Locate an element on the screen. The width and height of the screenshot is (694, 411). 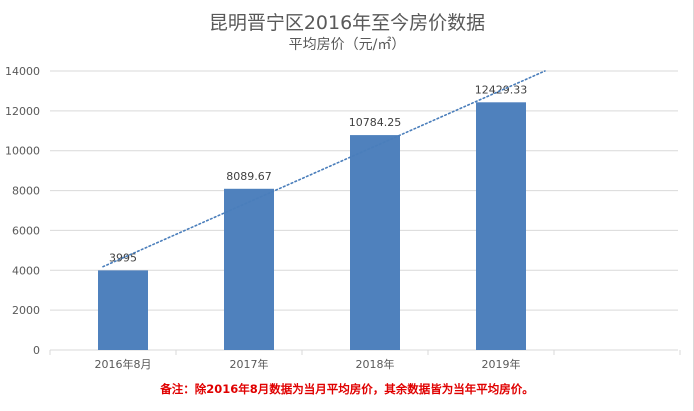
chart-subtitle: 平均房价（元/㎡） is located at coordinates (347, 45).